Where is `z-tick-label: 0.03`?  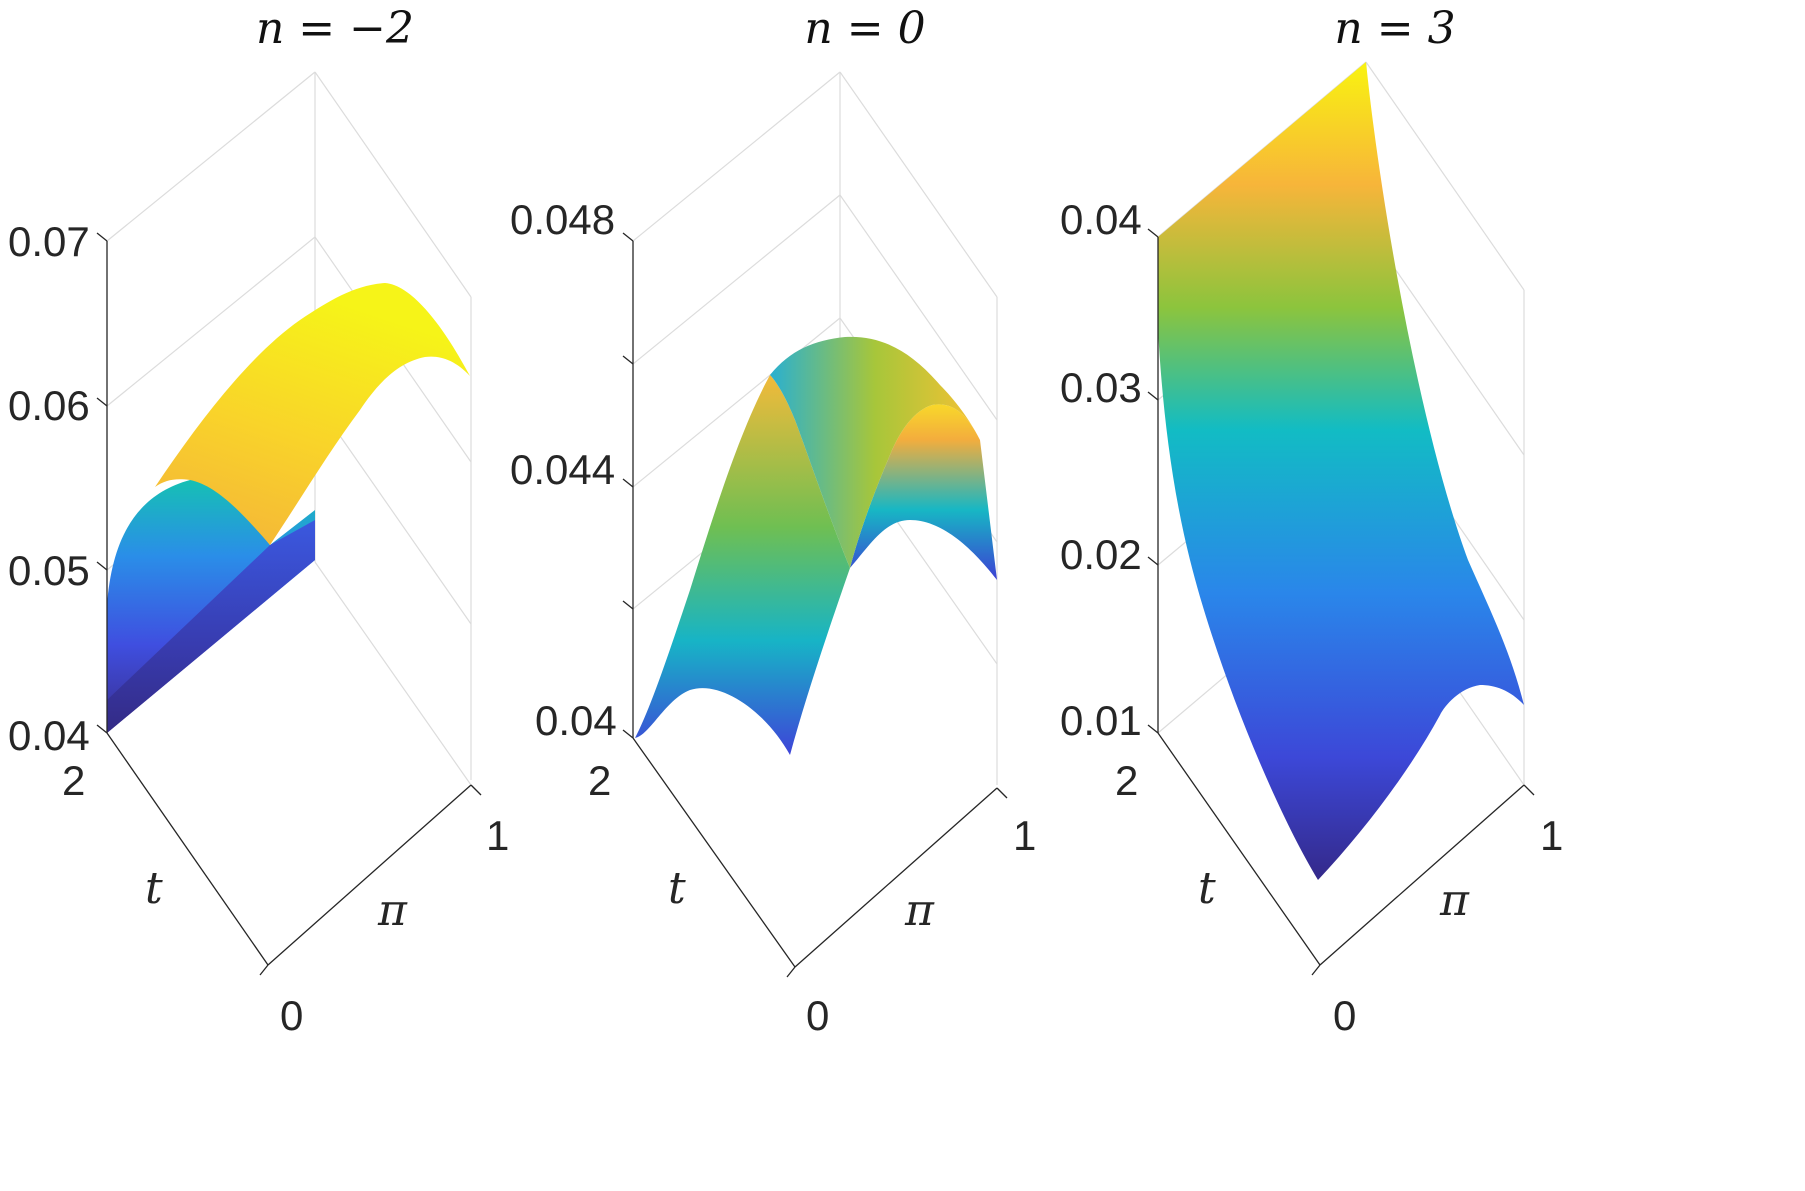
z-tick-label: 0.03 is located at coordinates (1101, 387).